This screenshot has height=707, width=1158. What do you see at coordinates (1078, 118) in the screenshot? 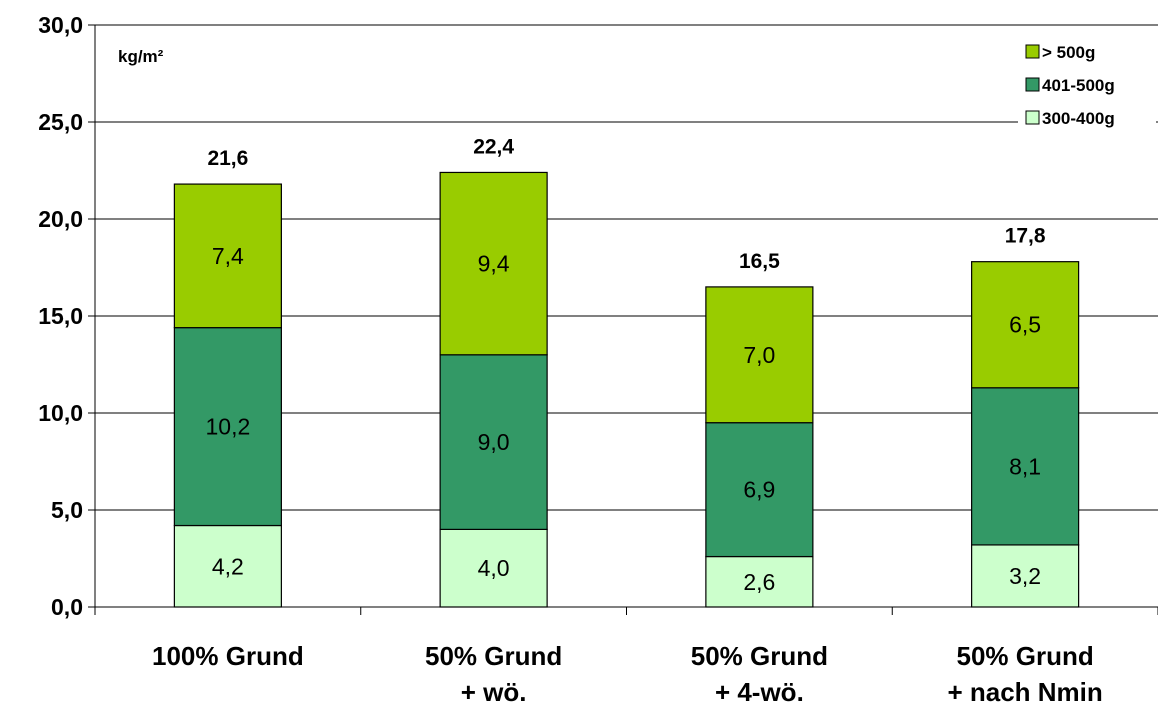
I see `legend-label: 300-400g` at bounding box center [1078, 118].